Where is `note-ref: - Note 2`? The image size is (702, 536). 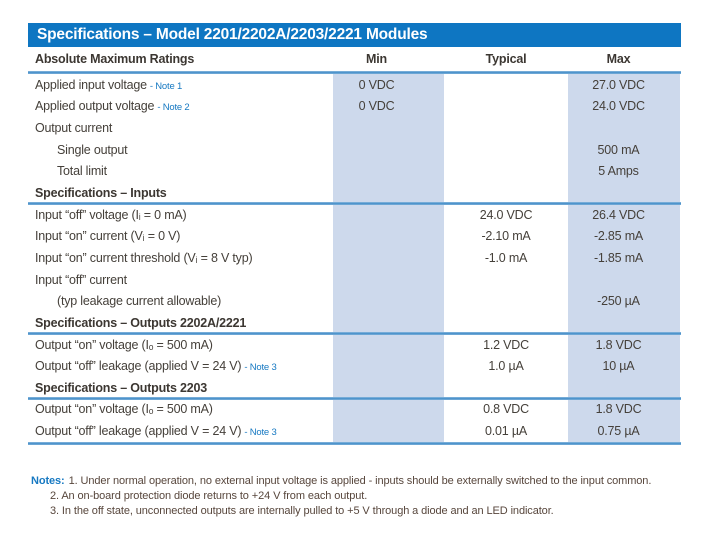
note-ref: - Note 2 is located at coordinates (173, 108).